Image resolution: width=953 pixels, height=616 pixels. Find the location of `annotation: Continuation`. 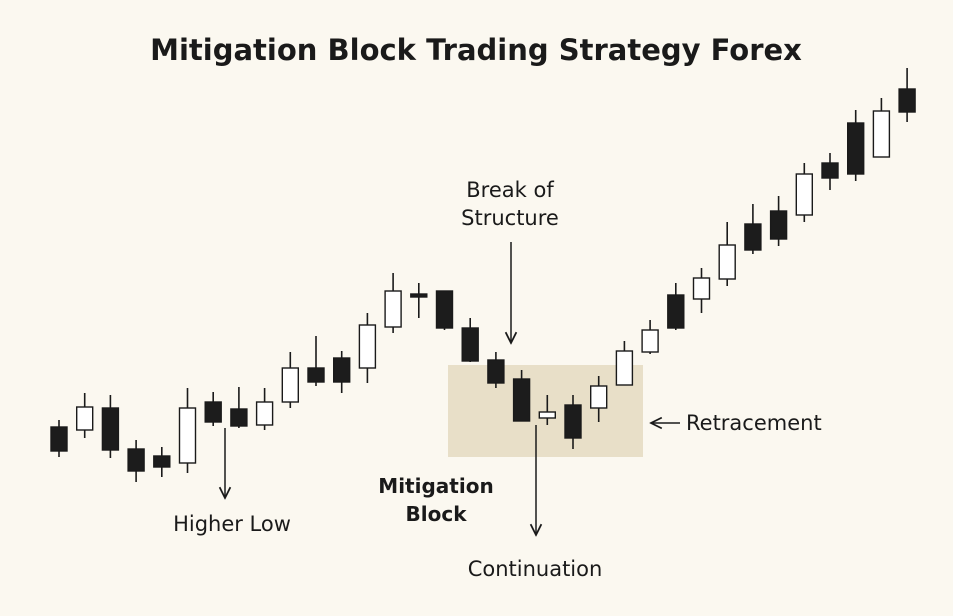

annotation: Continuation is located at coordinates (535, 569).